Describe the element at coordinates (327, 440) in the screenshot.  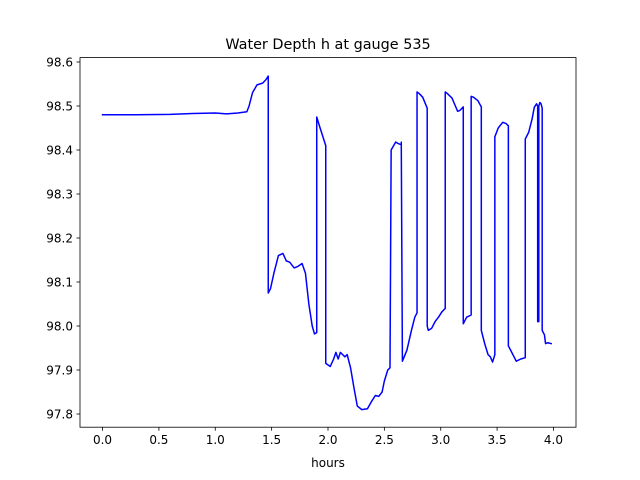
I see `x-tick-label: 2.0` at that location.